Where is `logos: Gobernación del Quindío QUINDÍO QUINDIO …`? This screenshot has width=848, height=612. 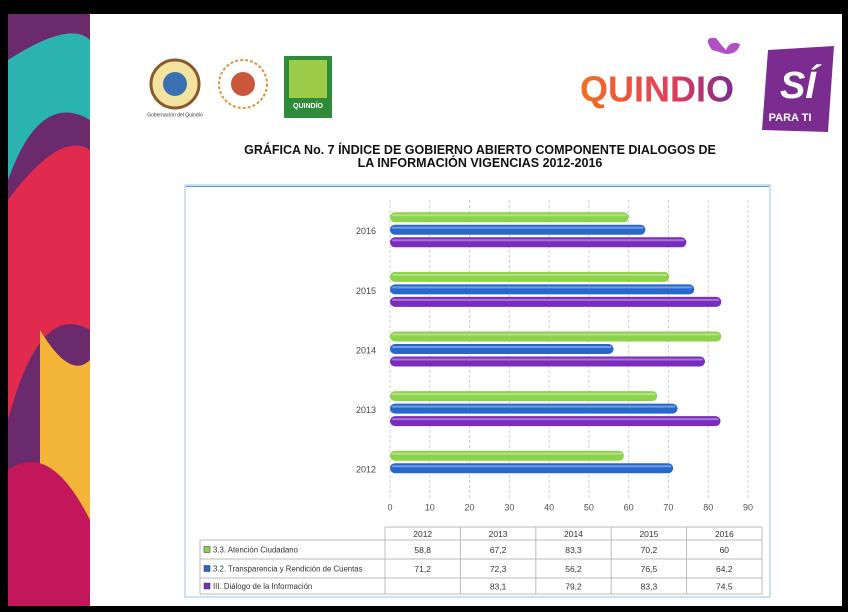 logos: Gobernación del Quindío QUINDÍO QUINDIO … is located at coordinates (490, 84).